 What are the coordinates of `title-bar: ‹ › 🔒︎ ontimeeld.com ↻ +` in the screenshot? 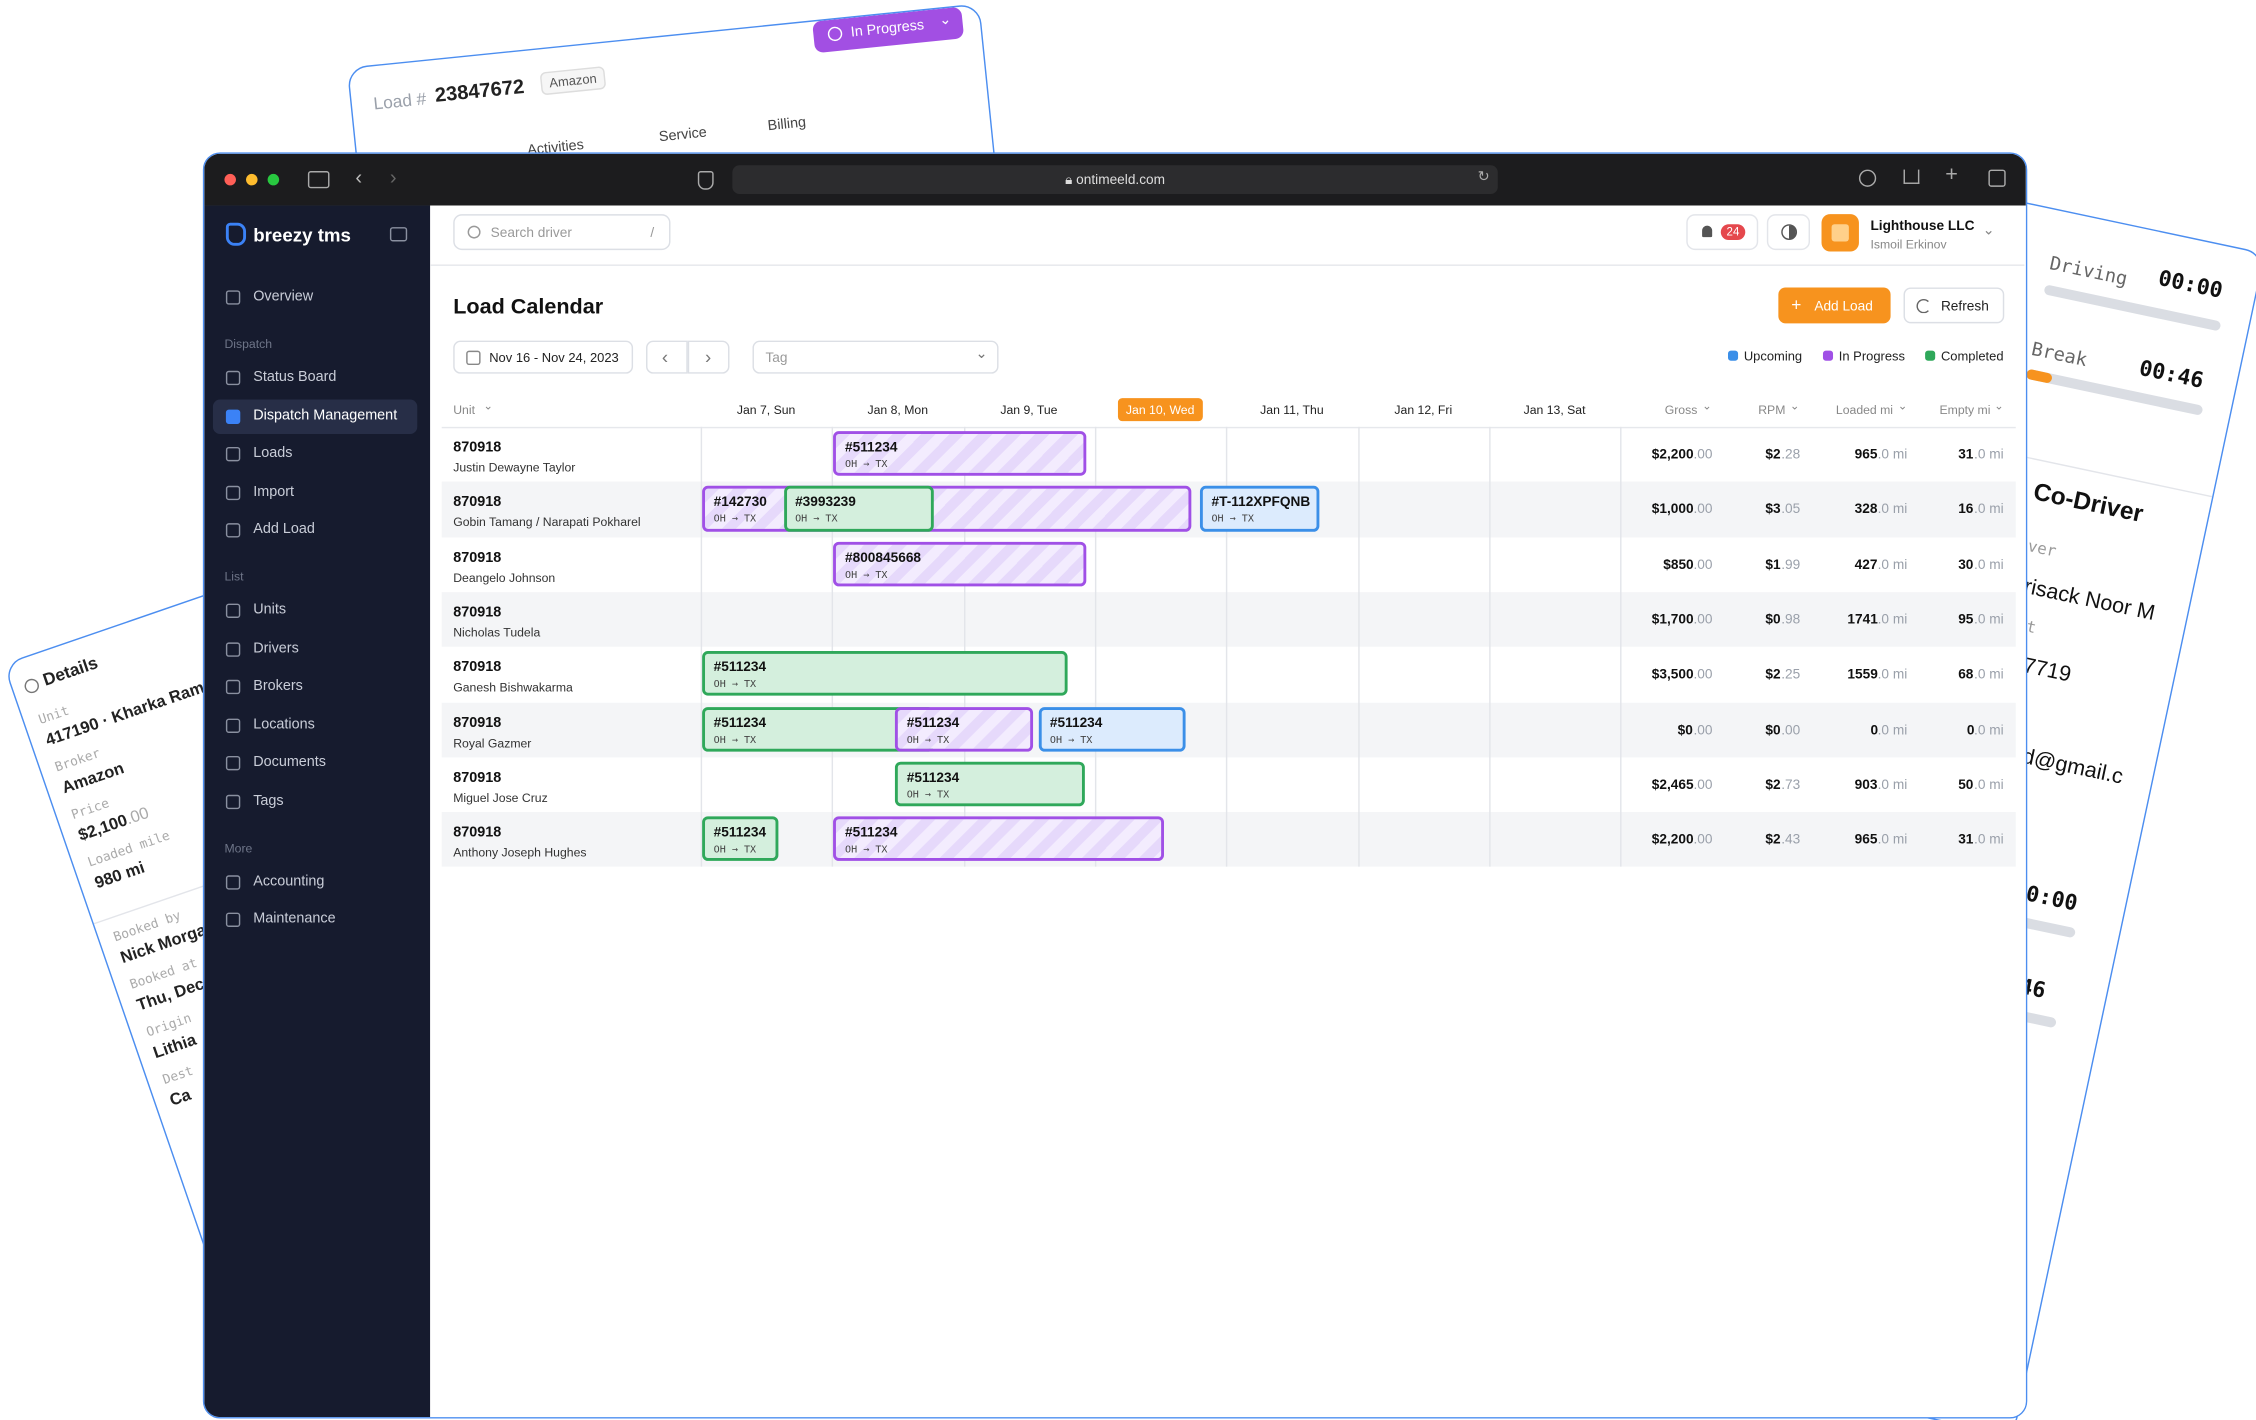 It's located at (1115, 179).